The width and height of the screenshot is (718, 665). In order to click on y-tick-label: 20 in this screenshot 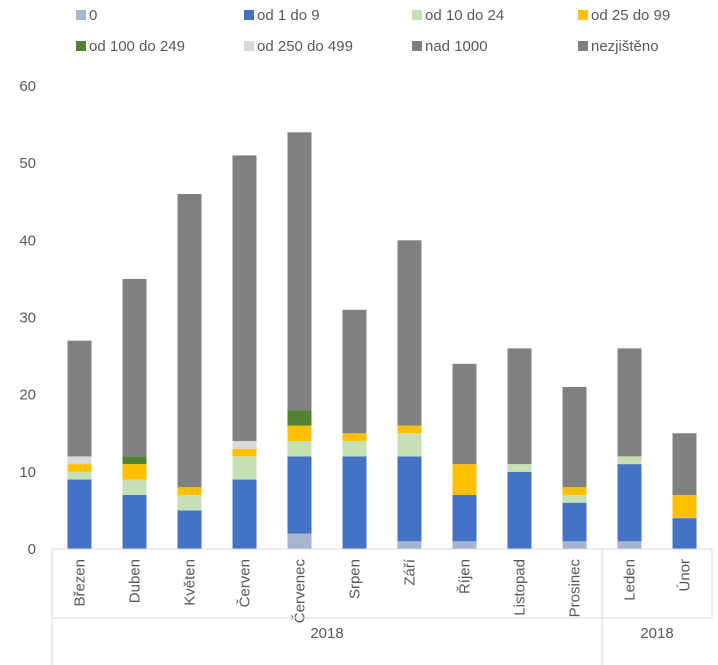, I will do `click(27, 395)`.